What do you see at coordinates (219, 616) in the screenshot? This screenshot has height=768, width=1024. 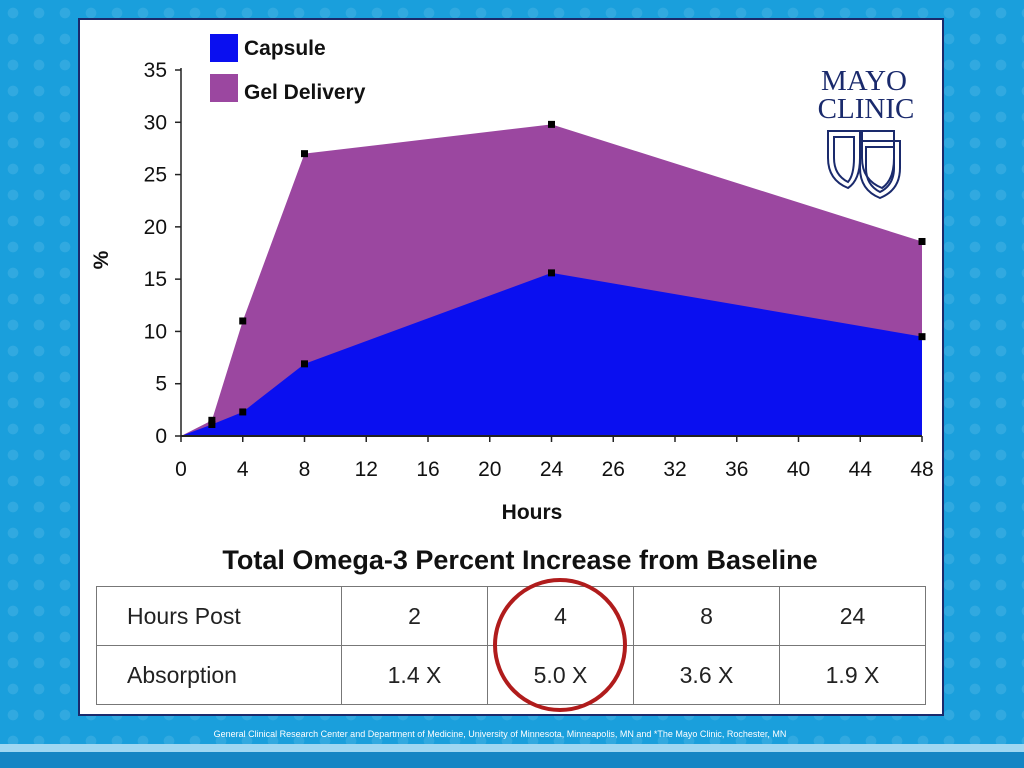 I see `table-cell-hours-label: Hours Post` at bounding box center [219, 616].